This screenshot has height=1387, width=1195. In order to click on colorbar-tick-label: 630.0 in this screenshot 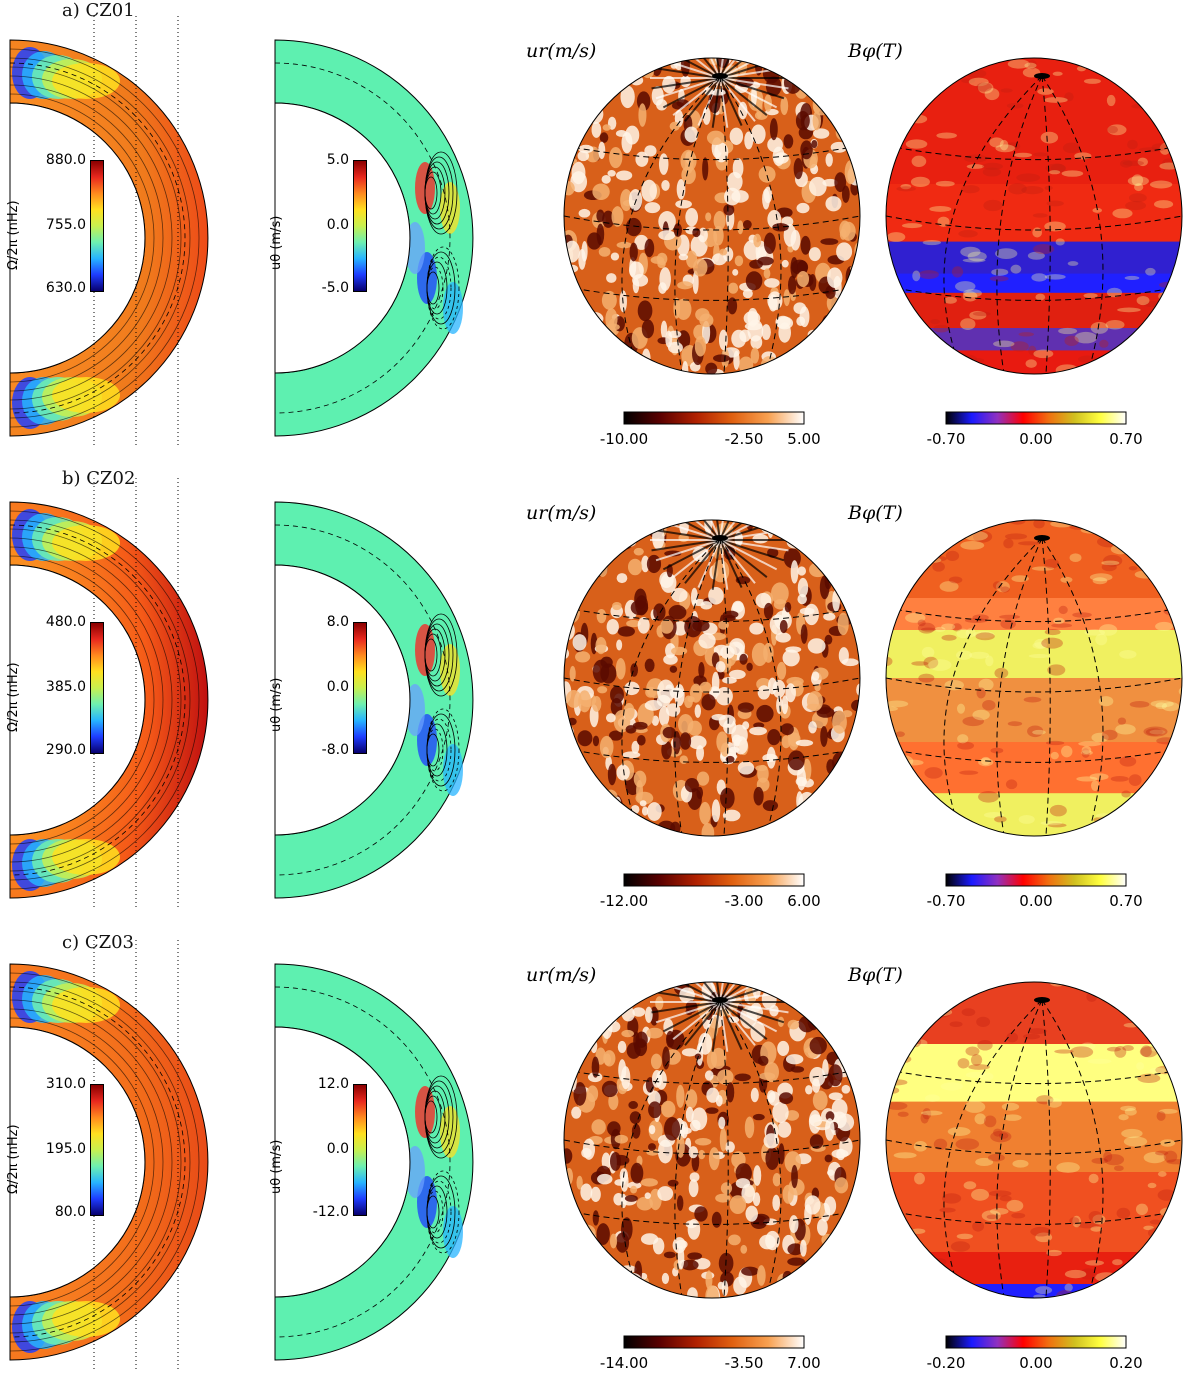, I will do `click(65, 288)`.